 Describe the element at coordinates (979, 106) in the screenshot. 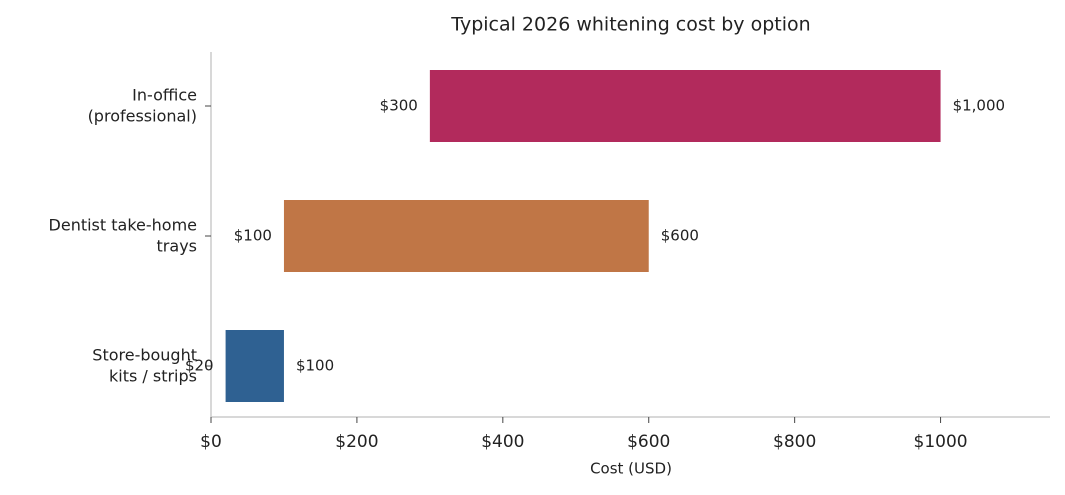

I see `high-label: $1,000` at that location.